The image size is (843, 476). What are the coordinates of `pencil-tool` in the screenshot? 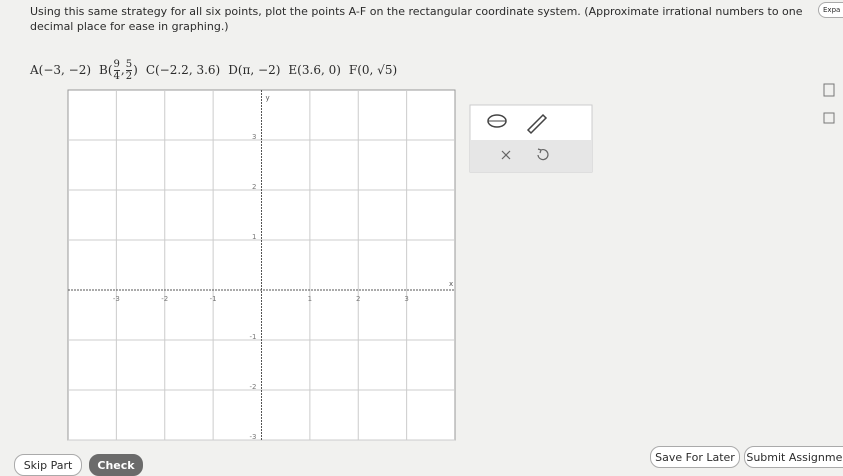 It's located at (537, 124).